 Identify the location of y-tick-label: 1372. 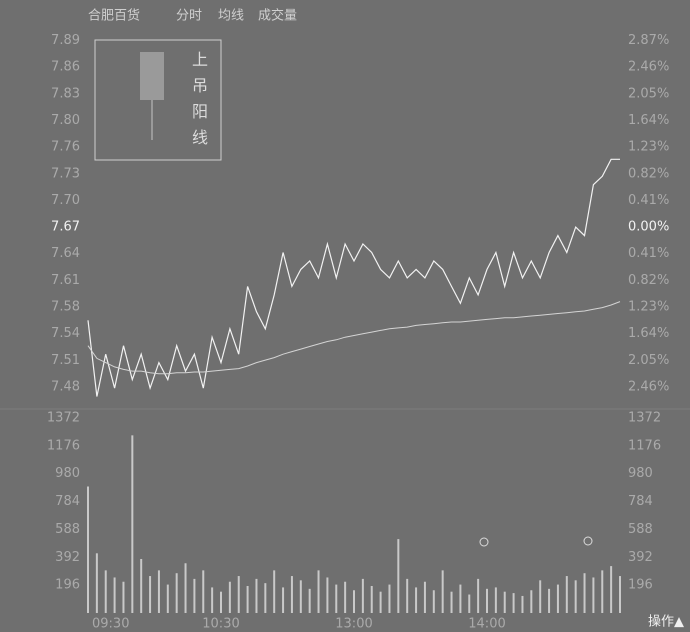
(63, 418).